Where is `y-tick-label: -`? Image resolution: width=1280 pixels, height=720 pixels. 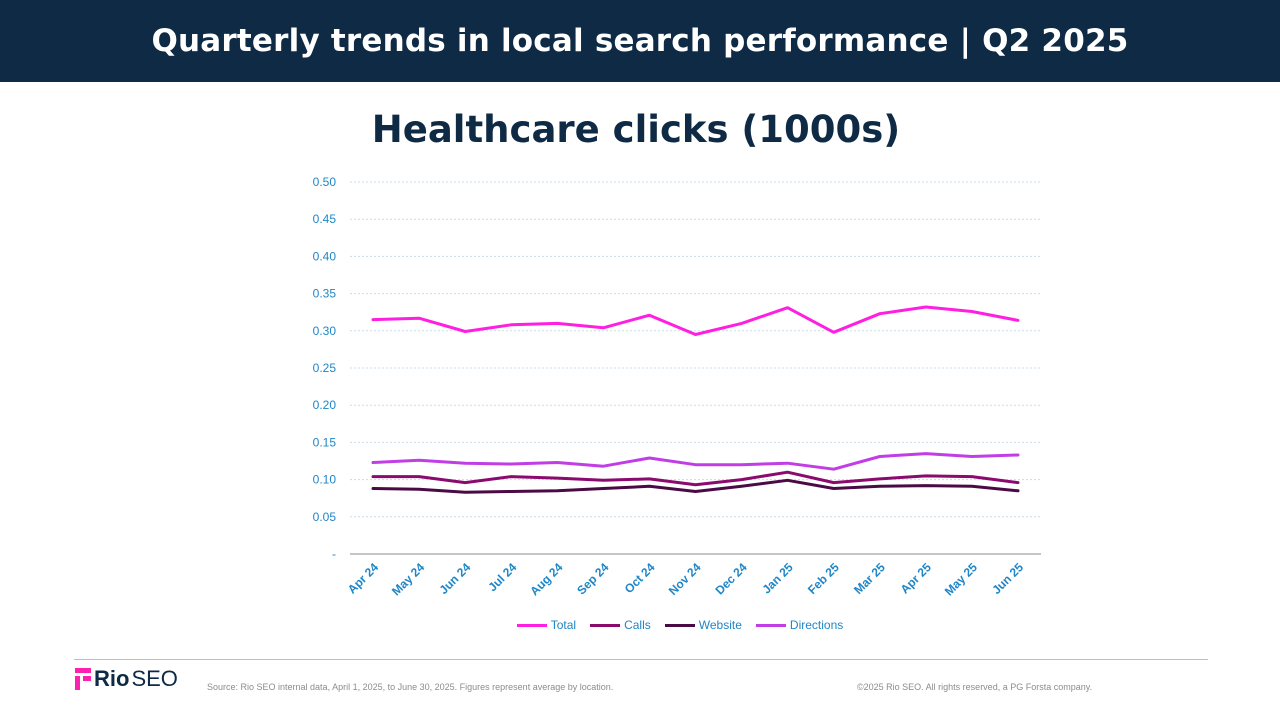
y-tick-label: - is located at coordinates (334, 554).